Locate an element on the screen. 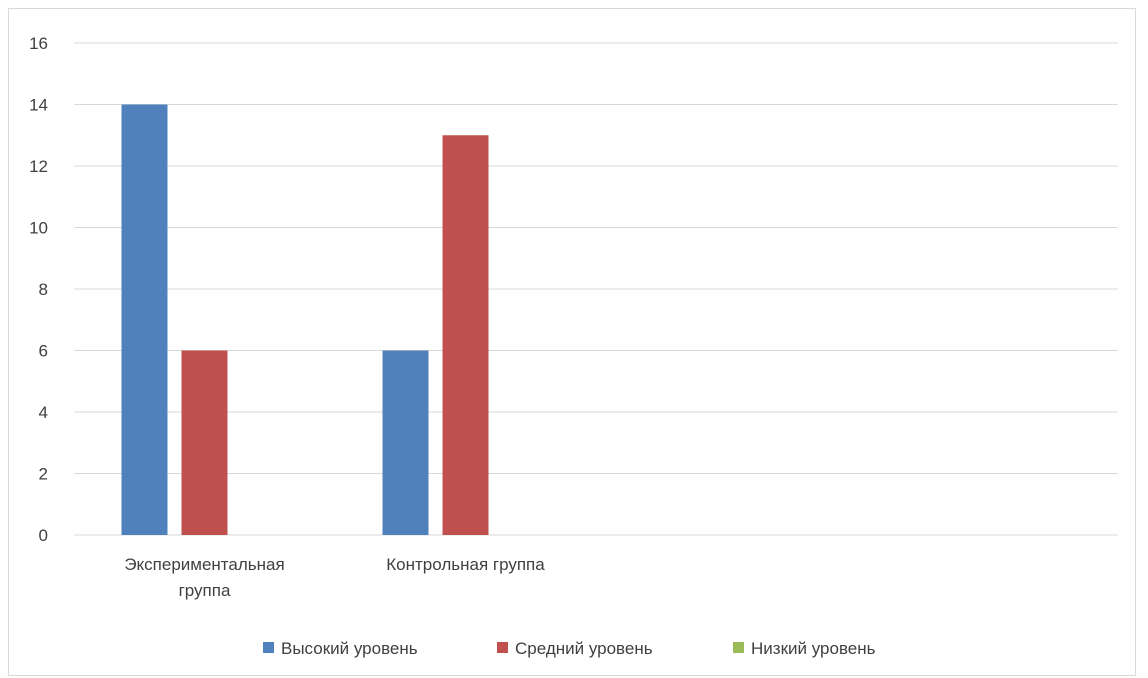  x-category-label: Экспериментальная is located at coordinates (204, 564).